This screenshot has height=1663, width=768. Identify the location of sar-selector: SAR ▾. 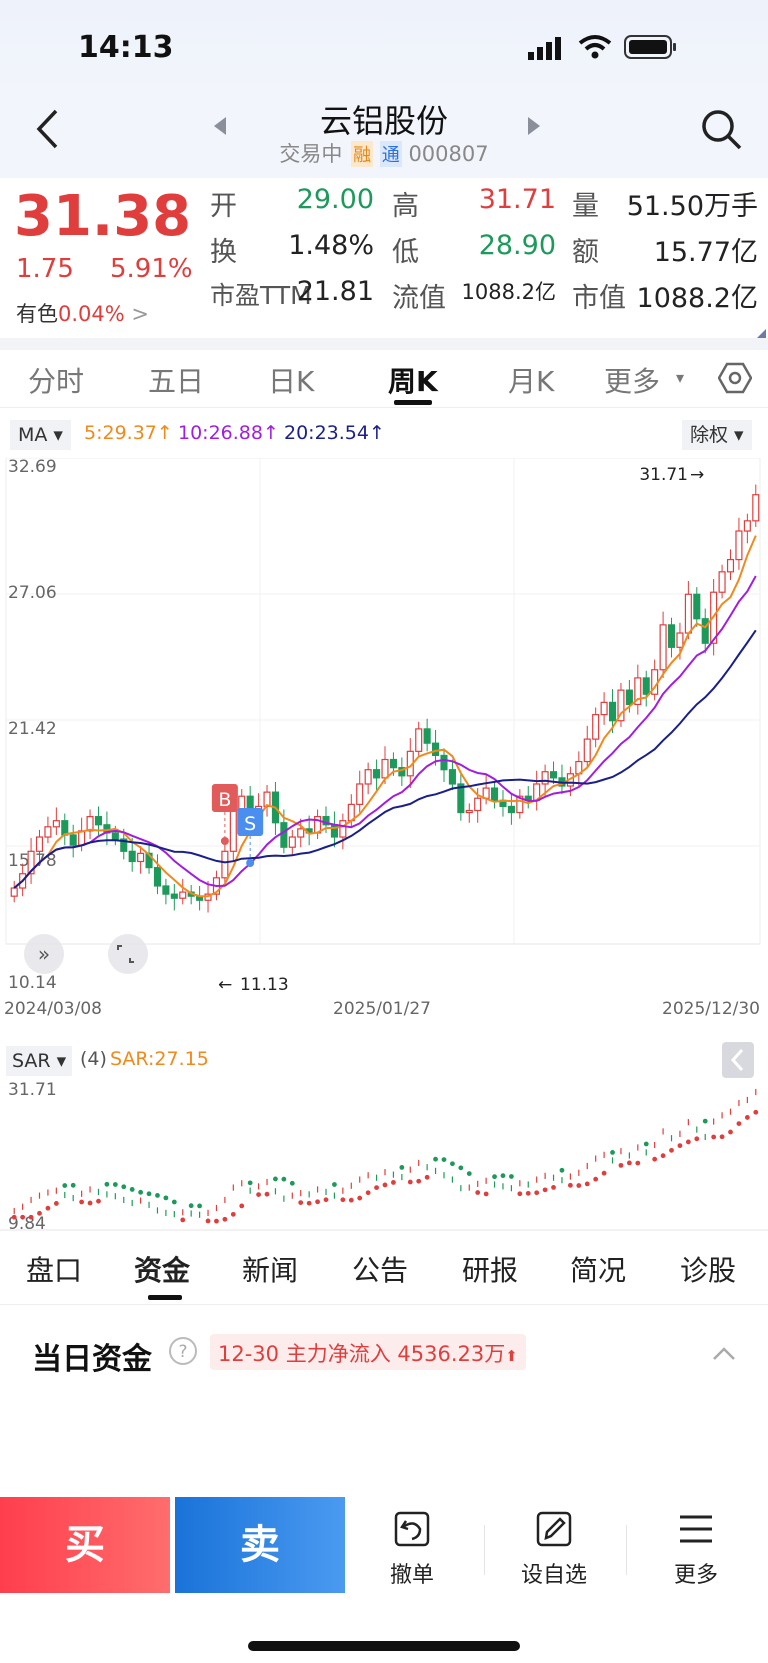
(39, 1061).